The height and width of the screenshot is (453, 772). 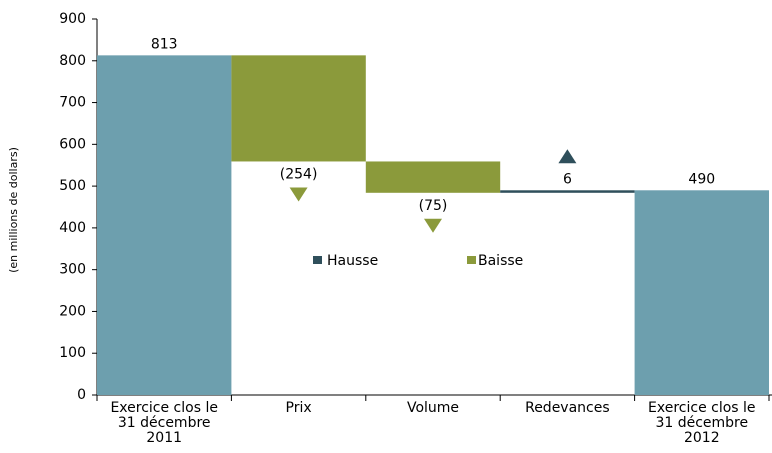 I want to click on data-label: 813, so click(x=164, y=44).